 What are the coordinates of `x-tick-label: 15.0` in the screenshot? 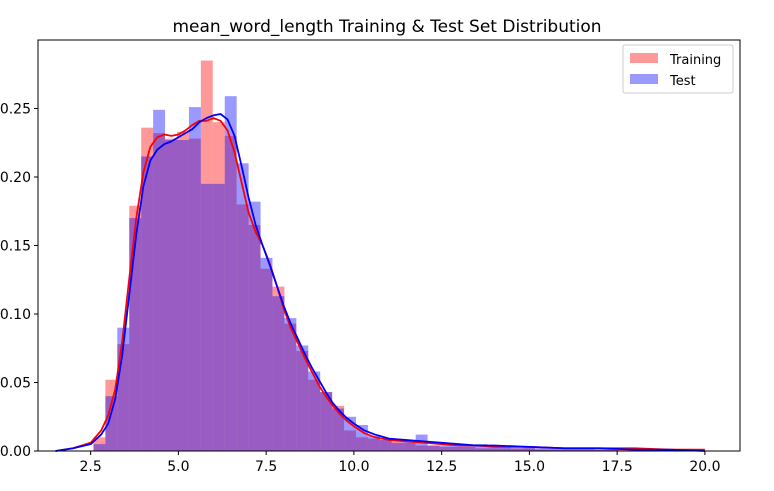 It's located at (529, 467).